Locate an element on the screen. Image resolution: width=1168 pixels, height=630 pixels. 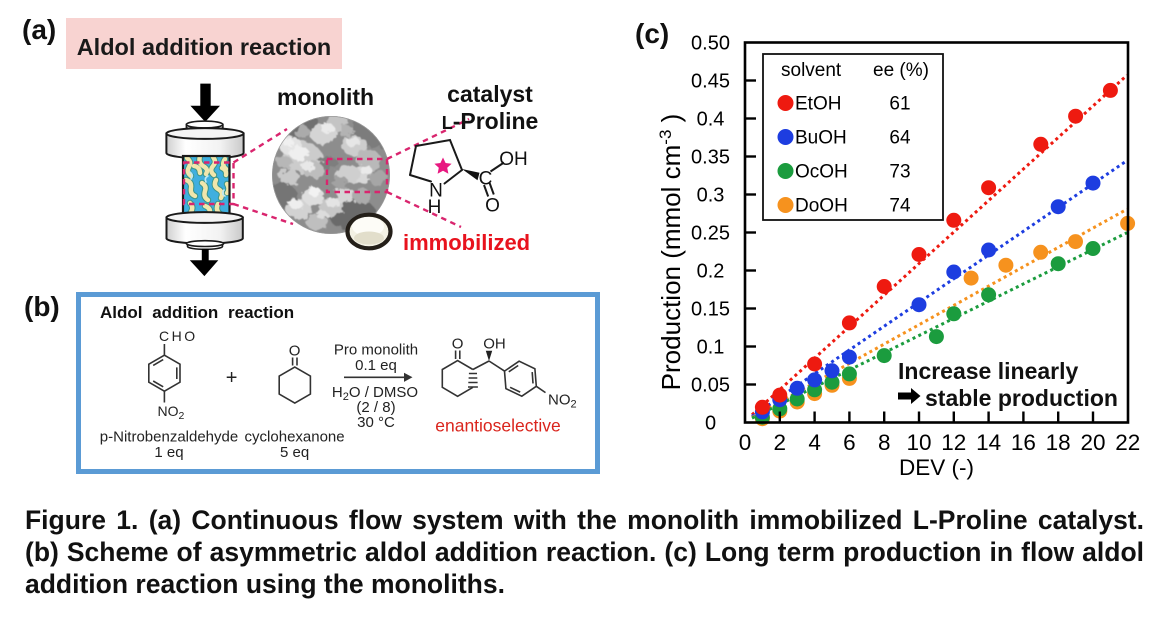
svg-text: DEV (-) is located at coordinates (936, 467).